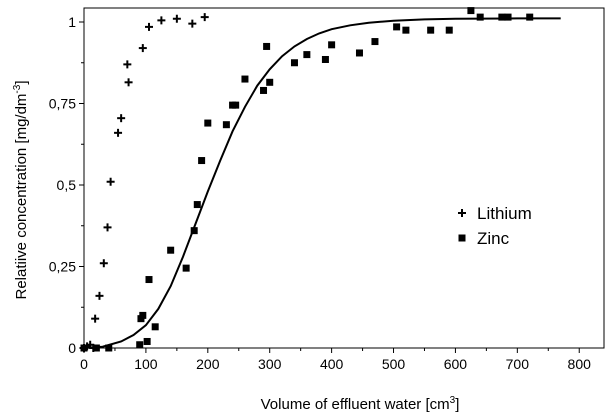  I want to click on x-tick-label: 700, so click(518, 364).